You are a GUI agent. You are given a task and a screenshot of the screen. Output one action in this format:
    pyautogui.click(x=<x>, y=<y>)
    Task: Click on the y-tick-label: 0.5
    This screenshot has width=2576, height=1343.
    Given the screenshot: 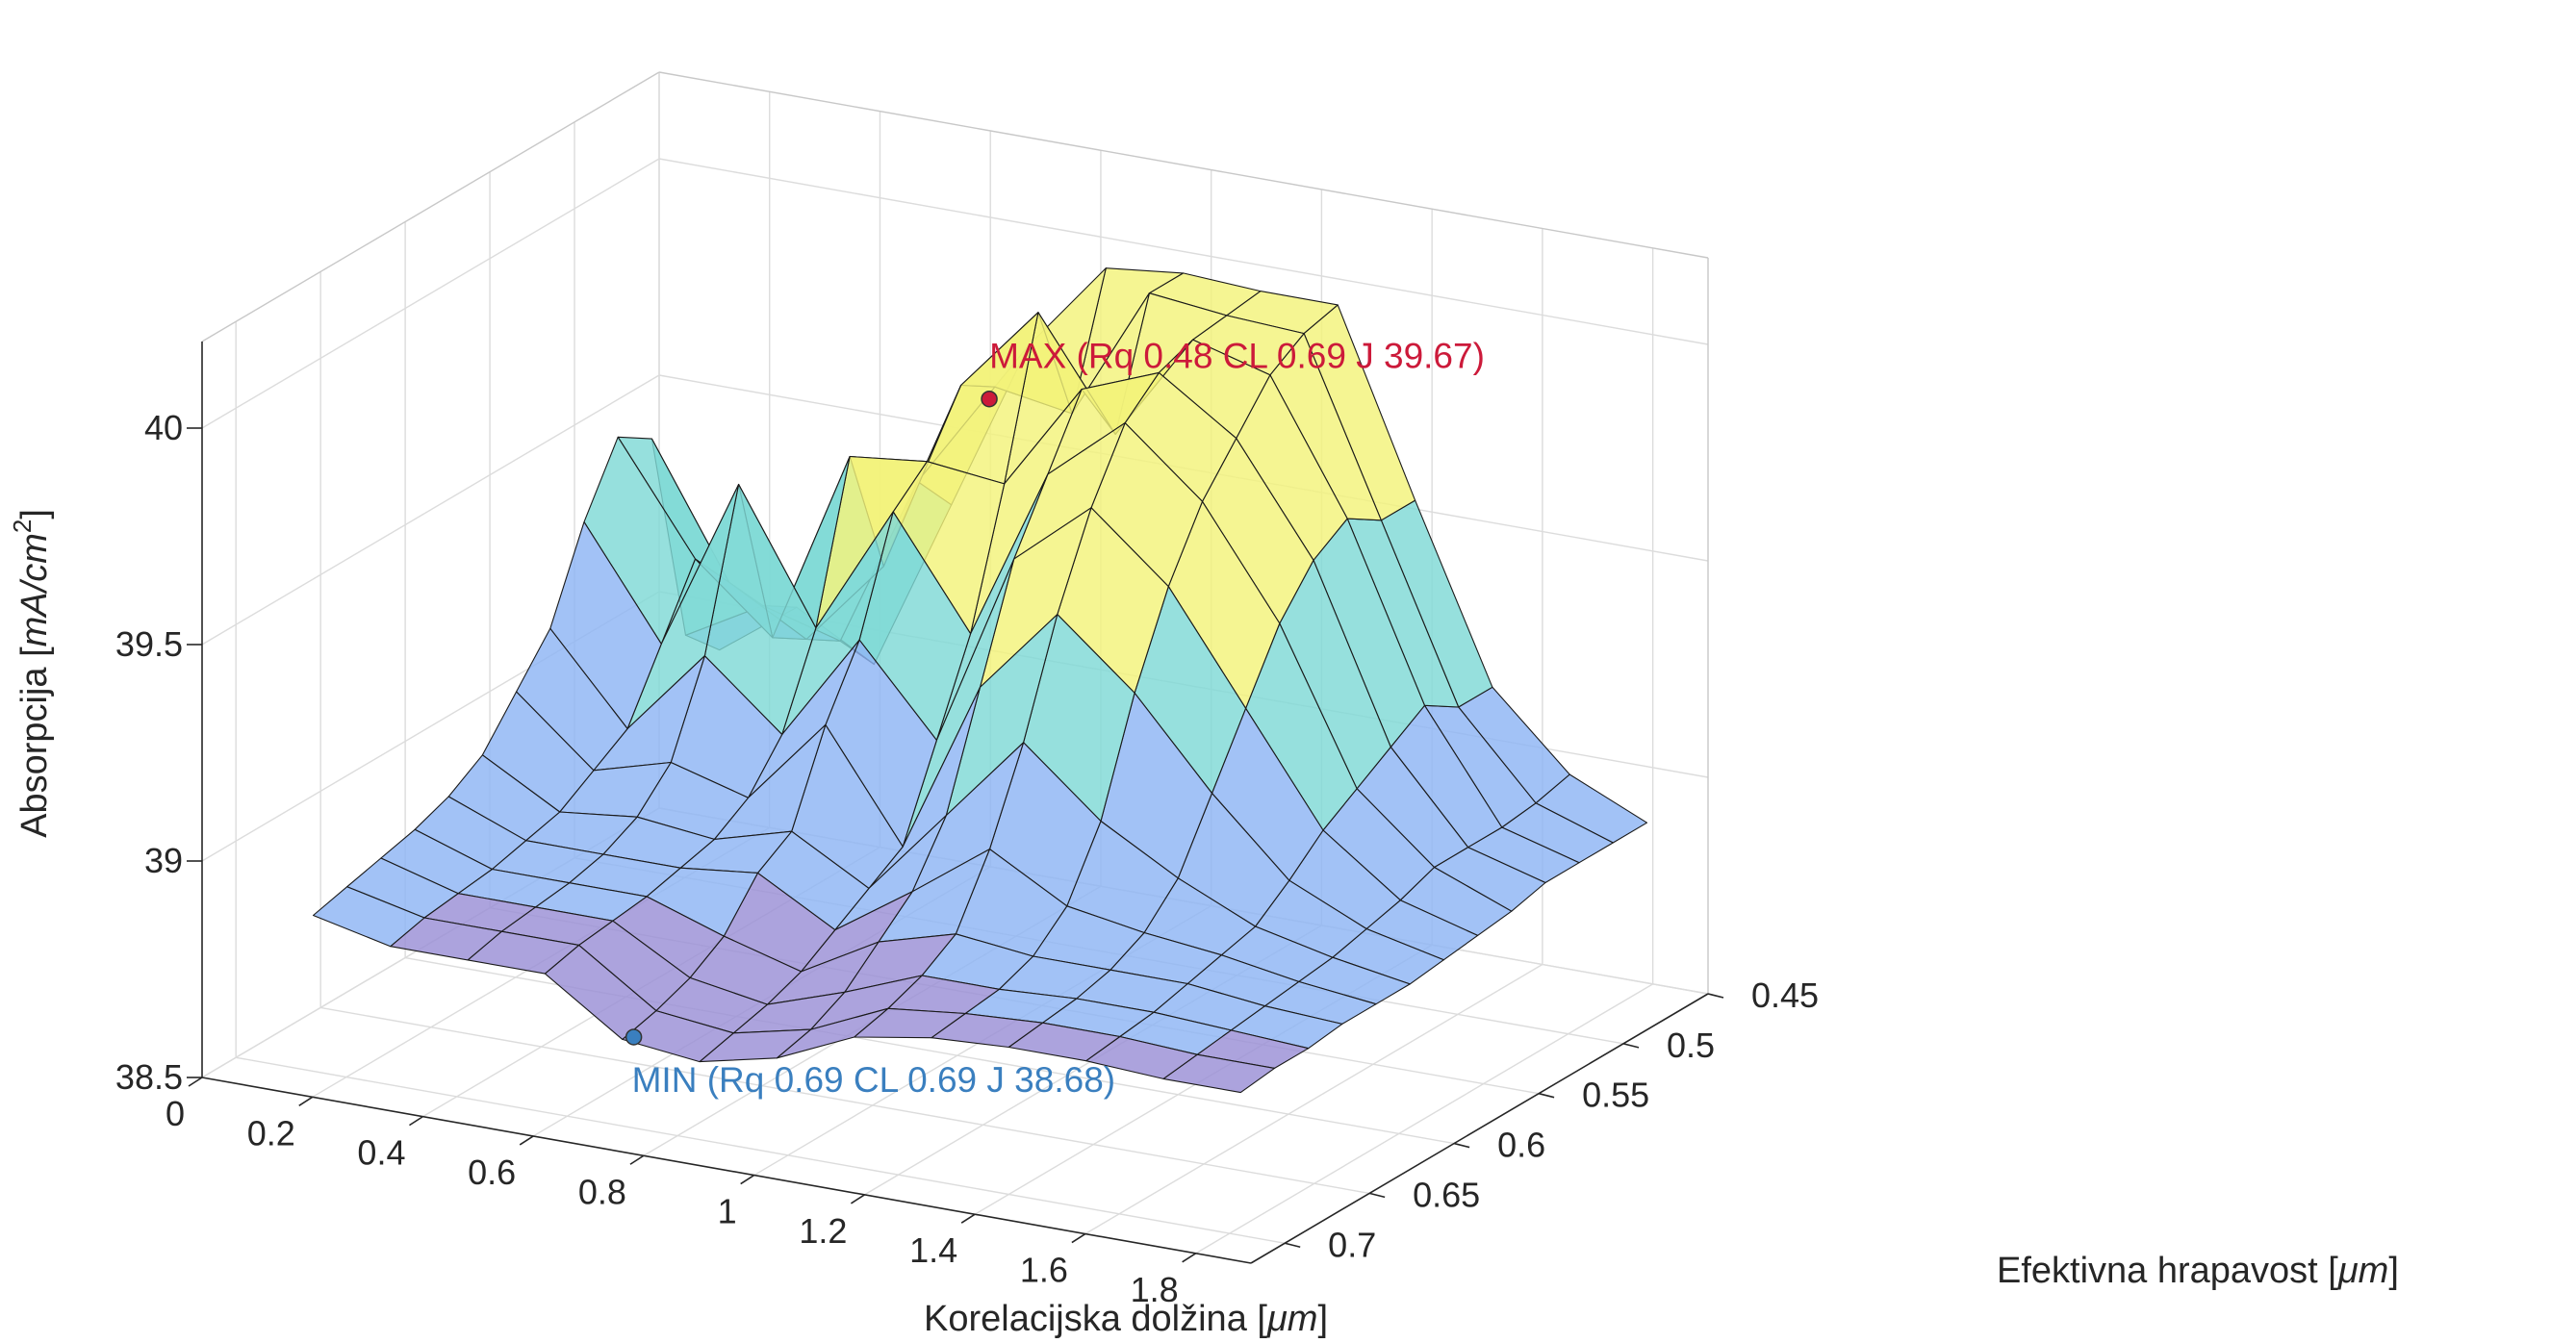 What is the action you would take?
    pyautogui.click(x=1691, y=1045)
    